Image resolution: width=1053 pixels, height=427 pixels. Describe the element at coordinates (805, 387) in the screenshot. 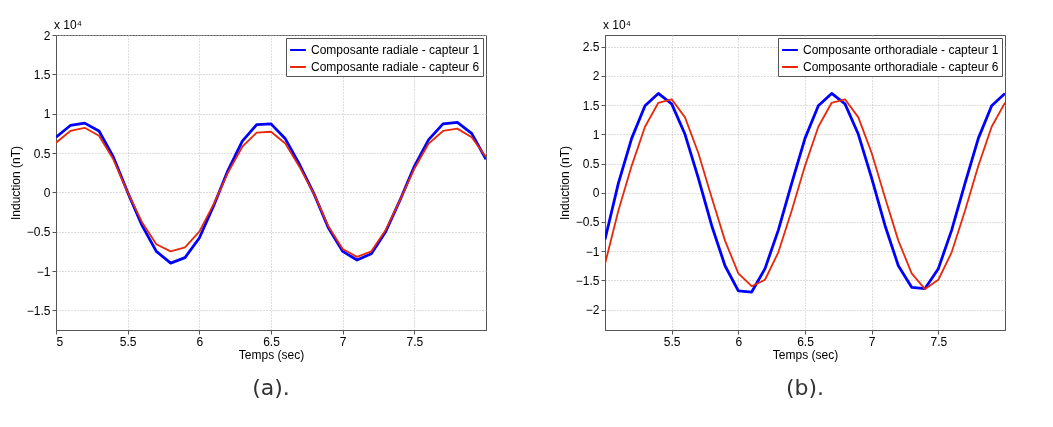

I see `text: (b).` at that location.